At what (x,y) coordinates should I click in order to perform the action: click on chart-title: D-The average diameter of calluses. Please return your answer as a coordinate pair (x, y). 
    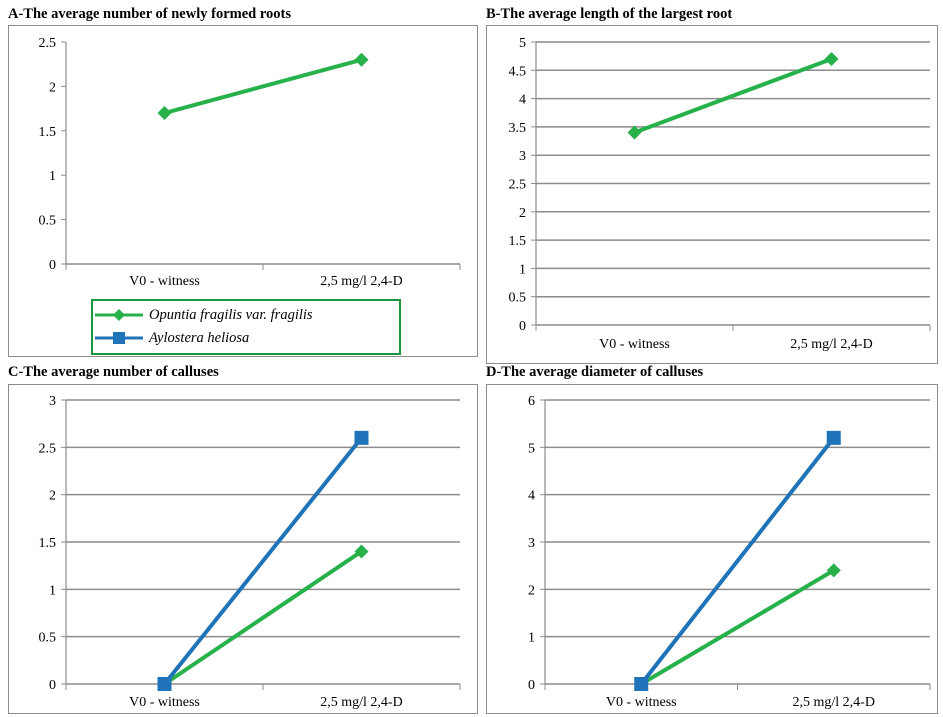
    Looking at the image, I should click on (595, 372).